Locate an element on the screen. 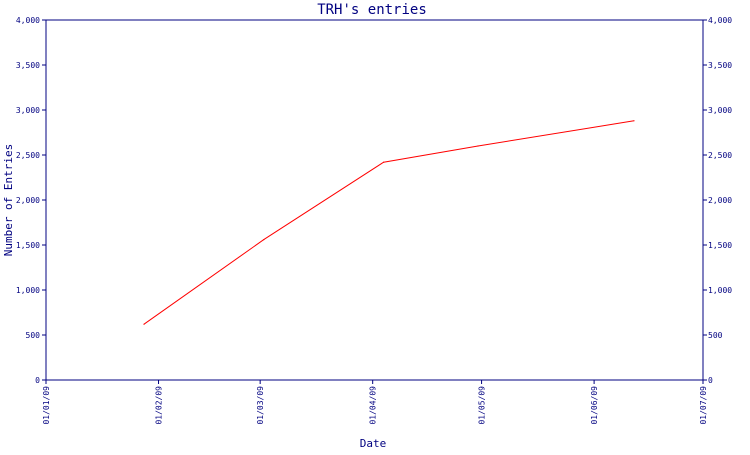  y-tick-label-left: 2,500 is located at coordinates (28, 155).